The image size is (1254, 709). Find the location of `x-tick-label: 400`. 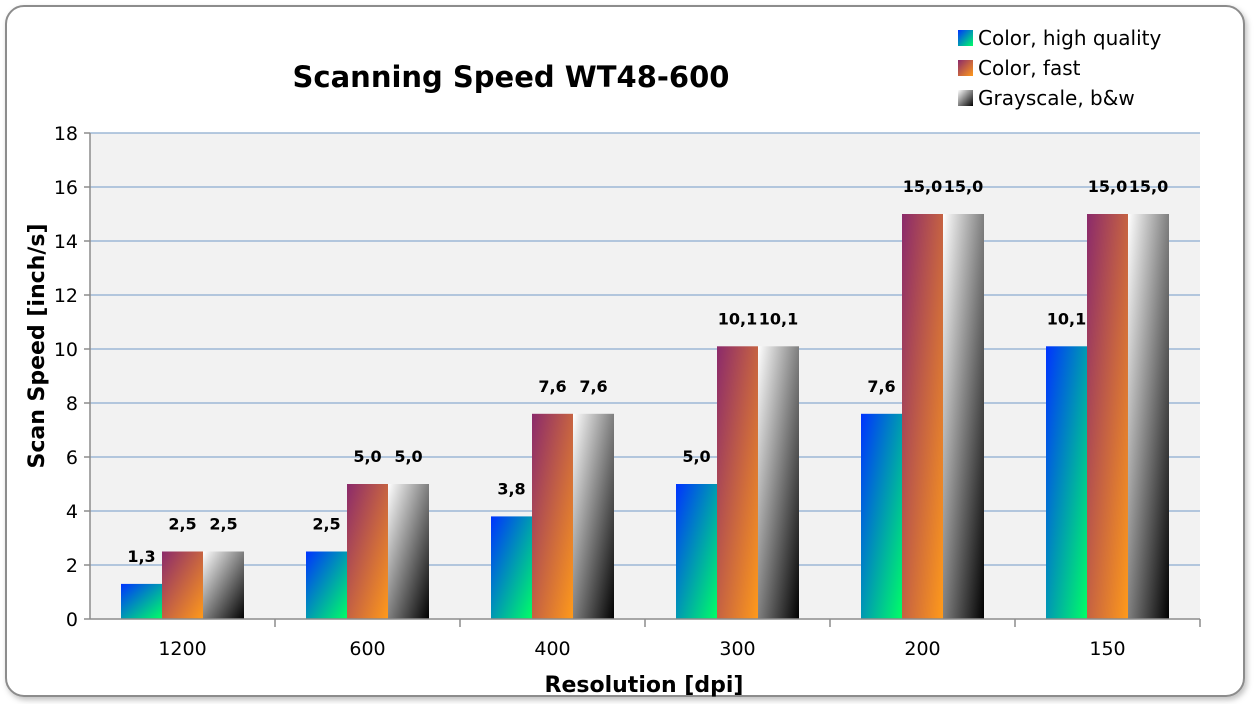

x-tick-label: 400 is located at coordinates (552, 649).